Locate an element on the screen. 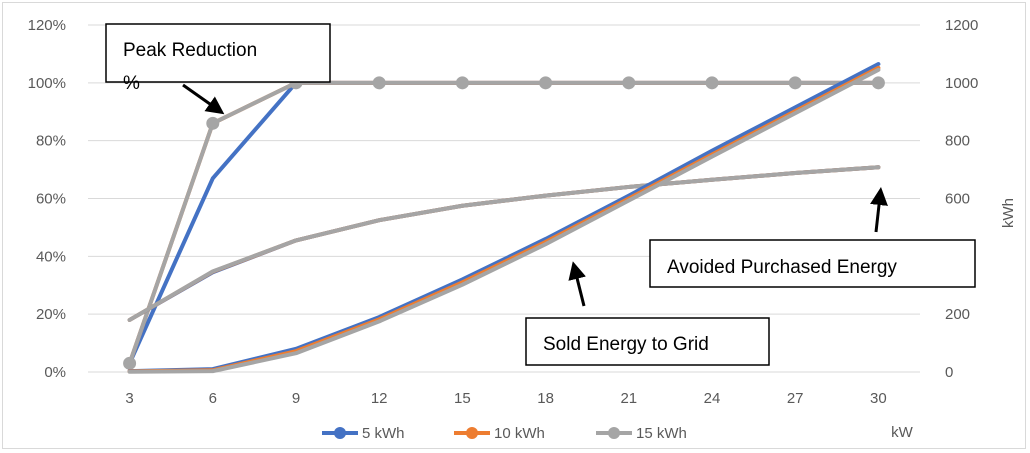  peak-reduction-box is located at coordinates (218, 53).